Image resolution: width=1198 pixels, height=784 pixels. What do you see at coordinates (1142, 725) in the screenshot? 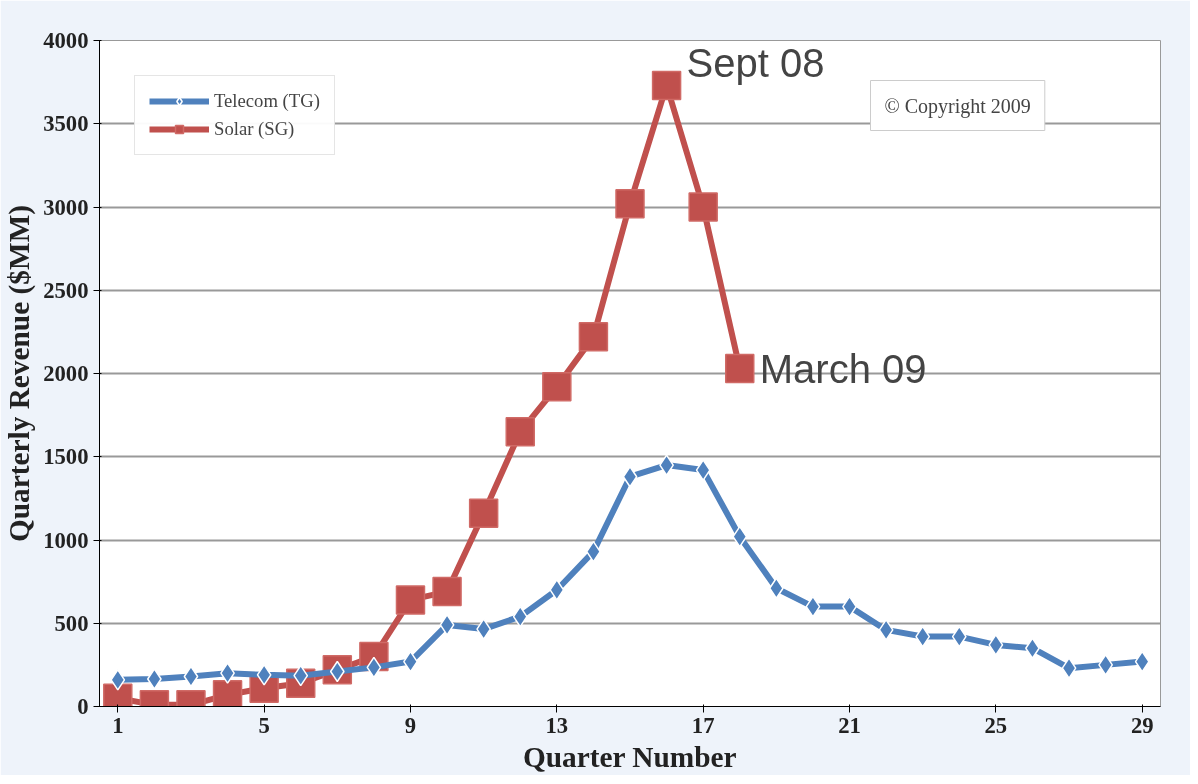
I see `x-tick-label: 29` at bounding box center [1142, 725].